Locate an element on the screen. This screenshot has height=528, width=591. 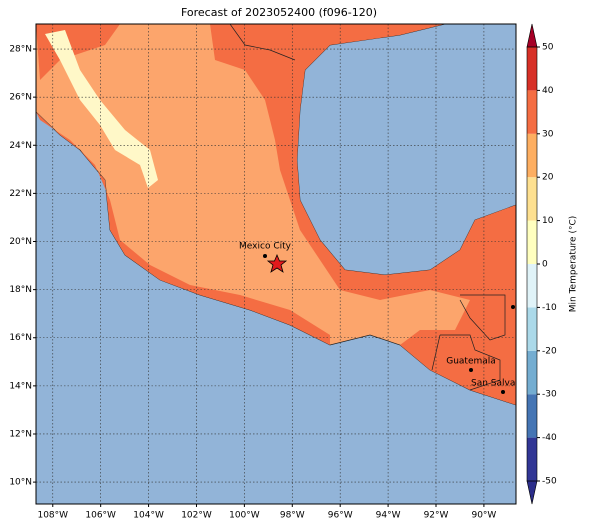
colorbar-tick-label: 10 is located at coordinates (548, 221).